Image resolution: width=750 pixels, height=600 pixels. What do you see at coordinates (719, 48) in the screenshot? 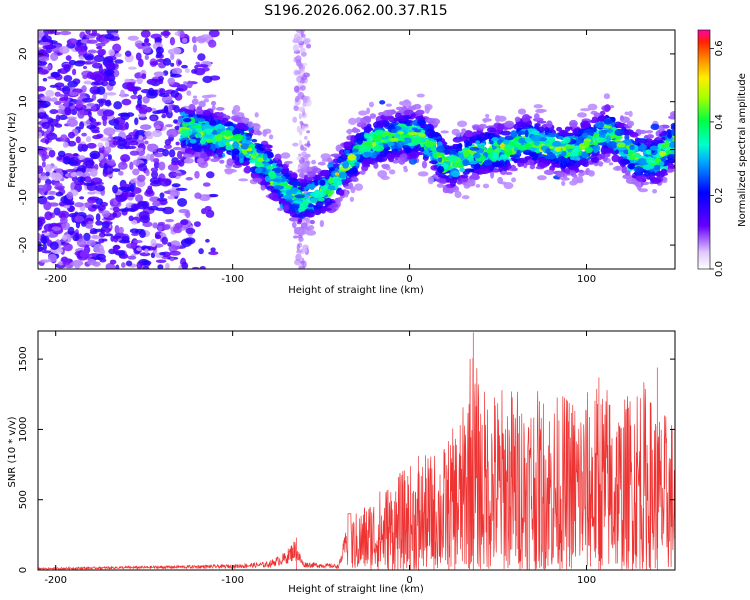
I see `colorbar-tick-label: 0.6` at bounding box center [719, 48].